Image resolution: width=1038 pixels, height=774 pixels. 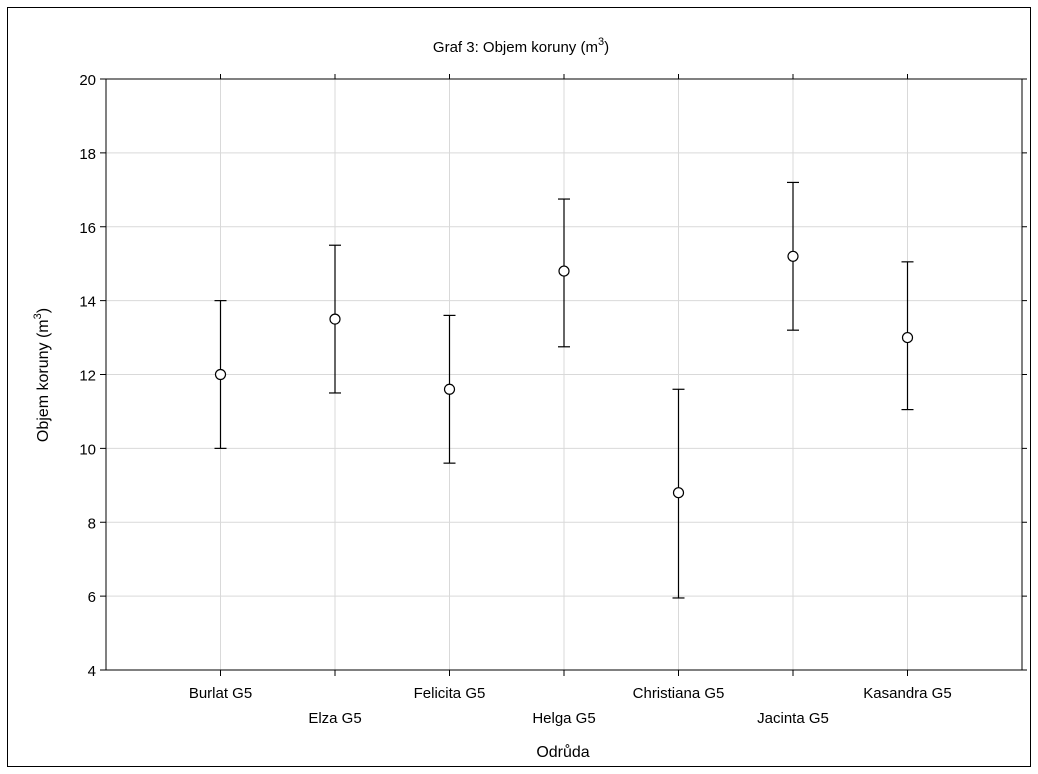 I want to click on x-tick-label: Elza G5, so click(x=334, y=718).